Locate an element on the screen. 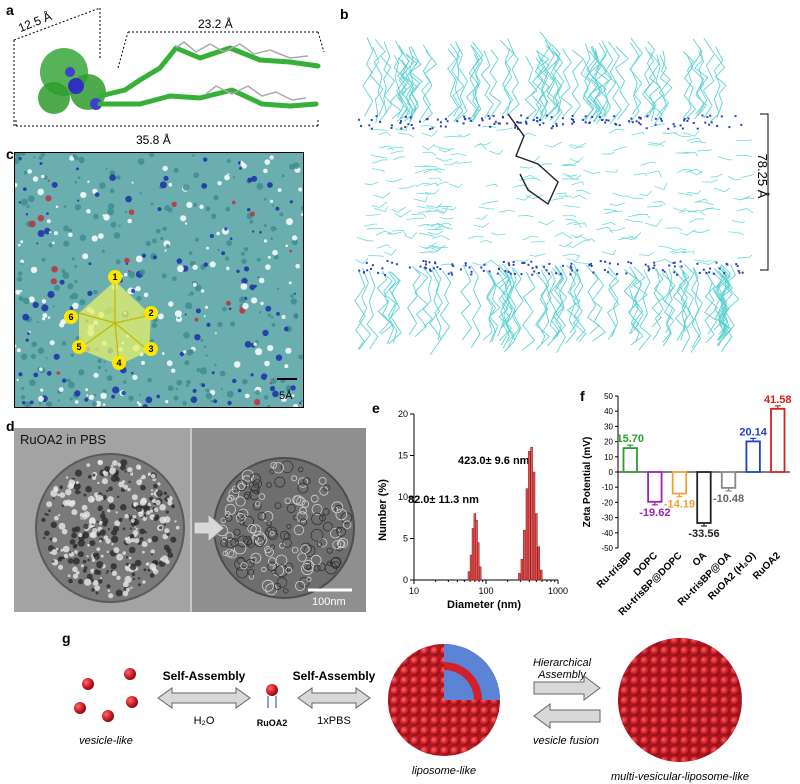 This screenshot has height=784, width=800. chart-f-ytick-label: -50 is located at coordinates (607, 548).